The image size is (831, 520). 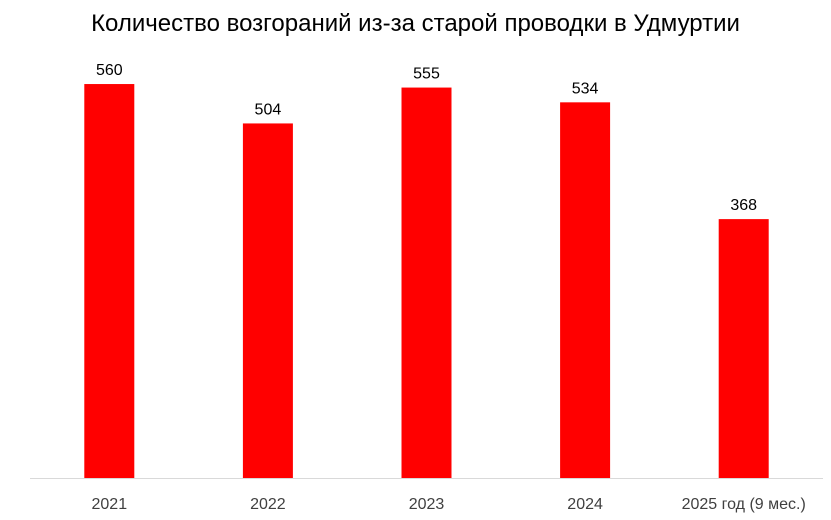 What do you see at coordinates (426, 74) in the screenshot?
I see `data-label-2: 555` at bounding box center [426, 74].